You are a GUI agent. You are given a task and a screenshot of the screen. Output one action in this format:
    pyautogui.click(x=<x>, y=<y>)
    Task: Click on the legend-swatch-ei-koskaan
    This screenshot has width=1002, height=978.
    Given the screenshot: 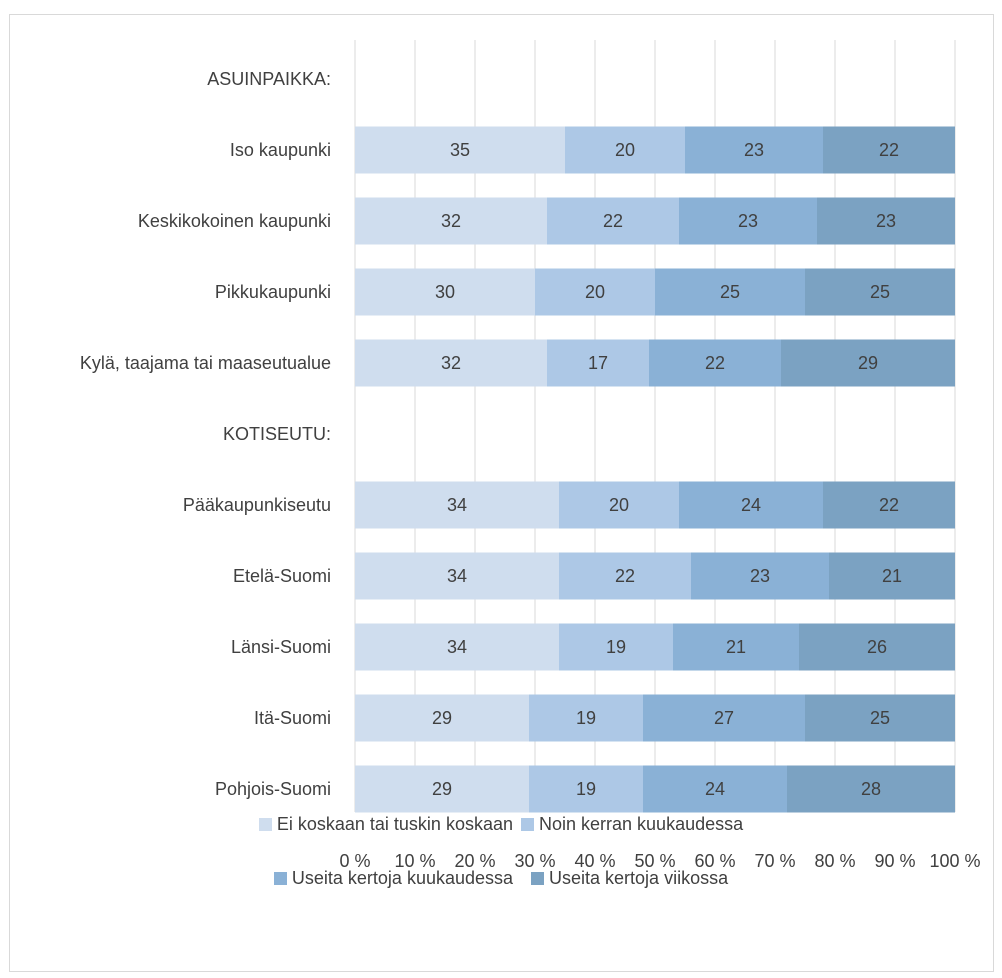 What is the action you would take?
    pyautogui.click(x=265, y=824)
    